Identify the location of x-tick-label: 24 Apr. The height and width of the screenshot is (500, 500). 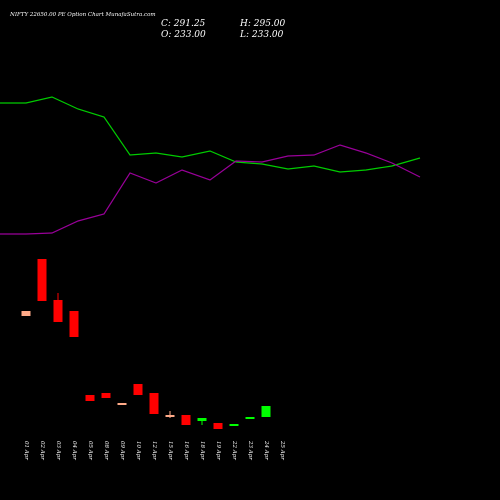
(266, 450).